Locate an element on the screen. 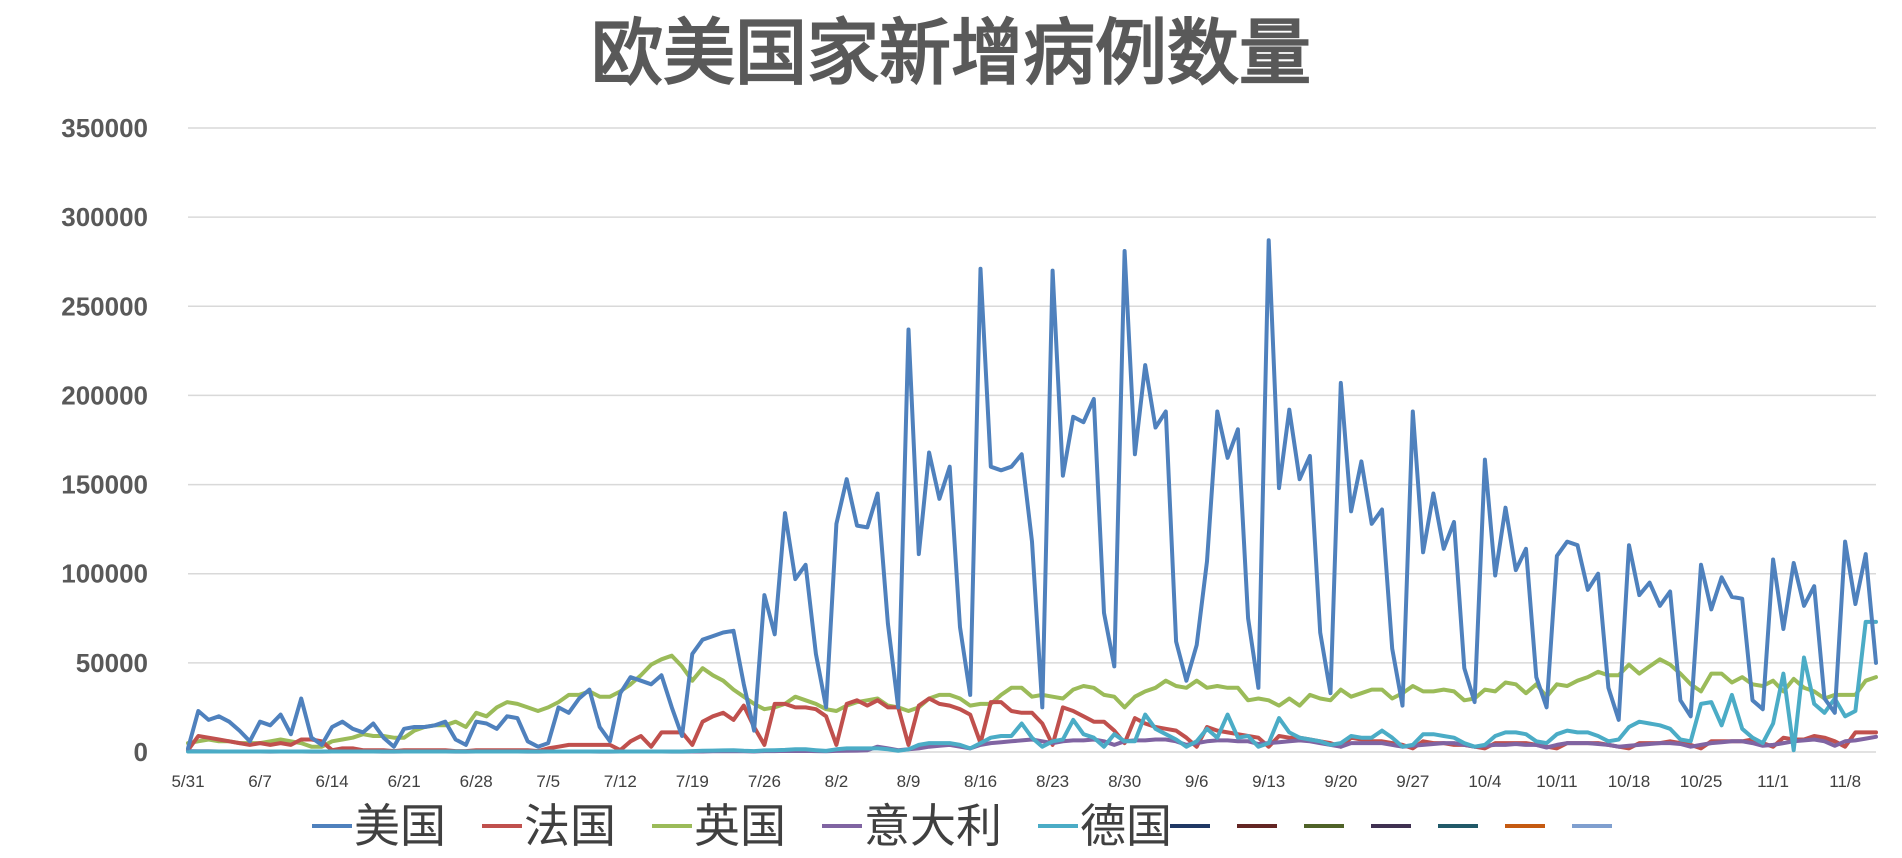 The image size is (1902, 858). x-tick-label: 5/31 is located at coordinates (187, 781).